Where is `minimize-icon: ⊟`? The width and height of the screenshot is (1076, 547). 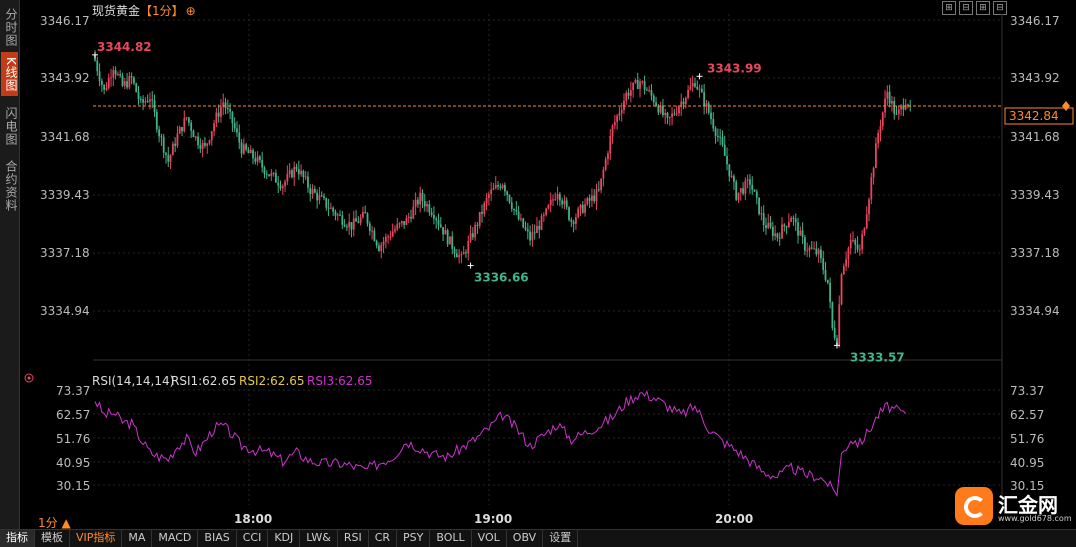
minimize-icon: ⊟ is located at coordinates (1000, 8).